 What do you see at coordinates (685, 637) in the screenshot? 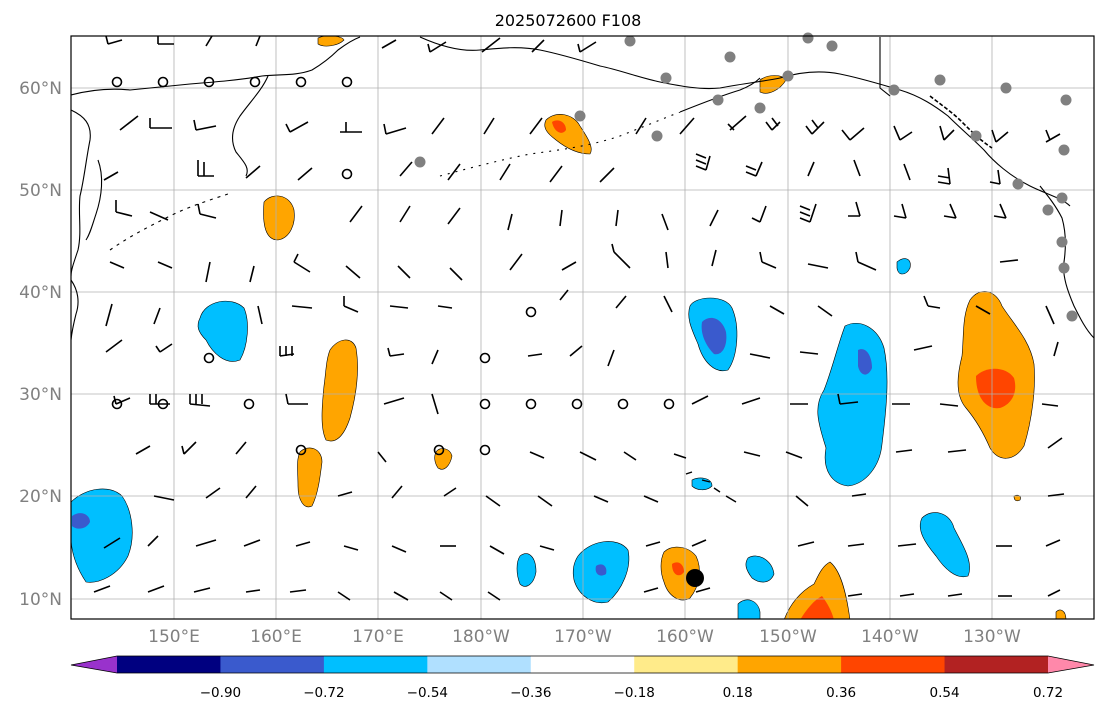
I see `lon-label-160w: 160°W` at bounding box center [685, 637].